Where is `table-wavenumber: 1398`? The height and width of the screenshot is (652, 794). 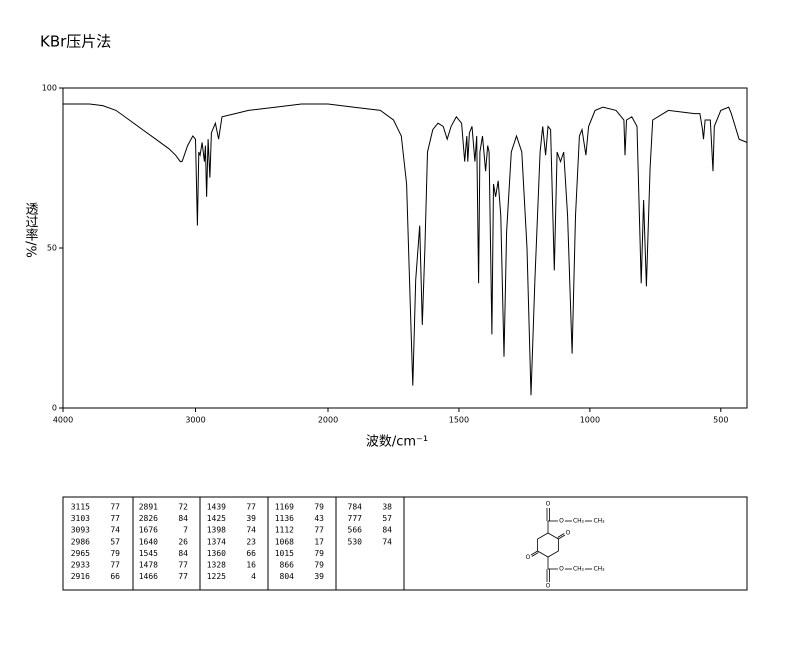
table-wavenumber: 1398 is located at coordinates (216, 530).